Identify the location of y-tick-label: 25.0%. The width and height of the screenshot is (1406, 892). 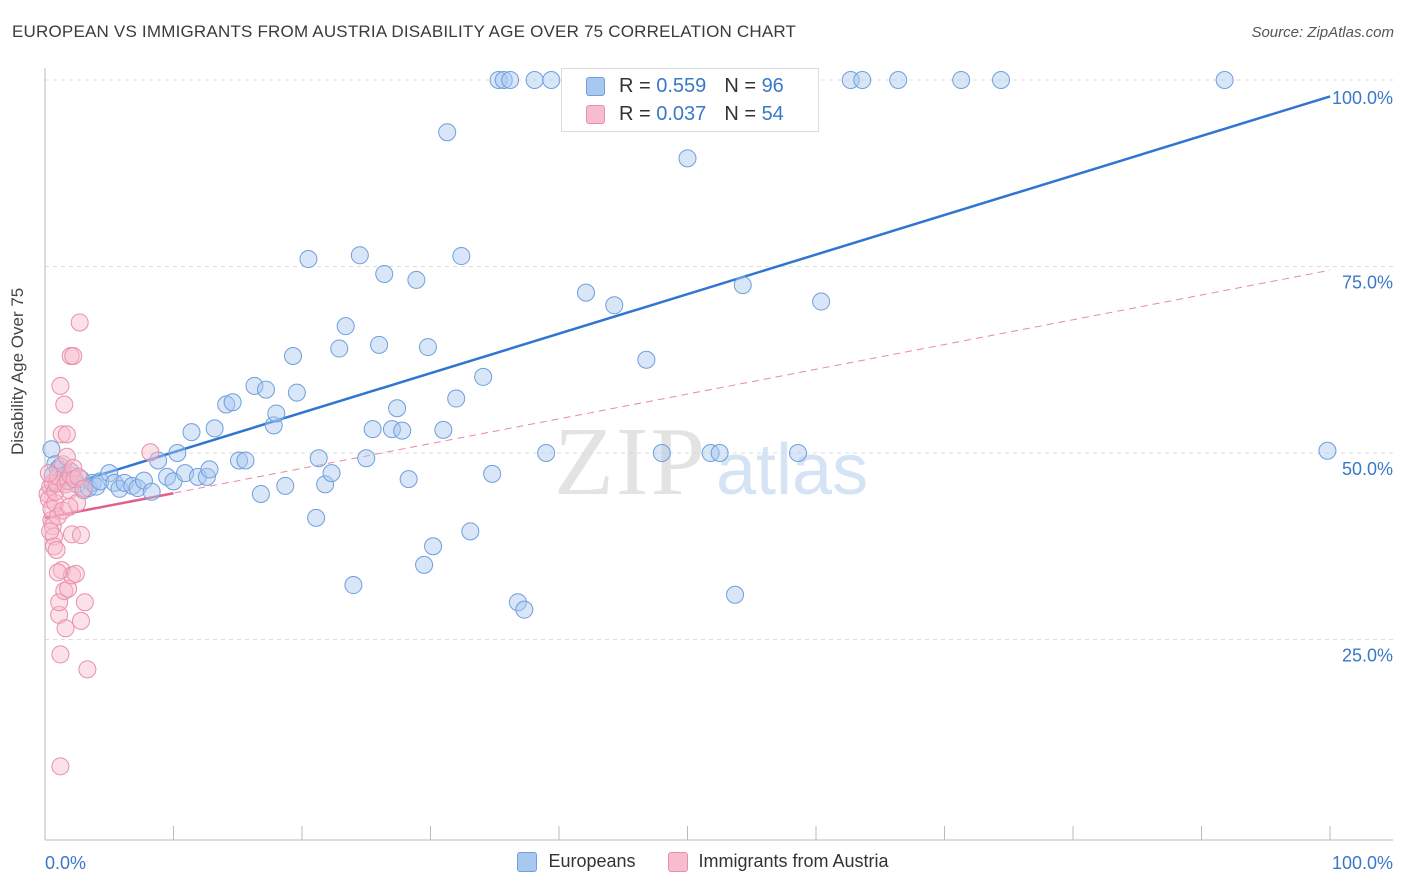
(1367, 656).